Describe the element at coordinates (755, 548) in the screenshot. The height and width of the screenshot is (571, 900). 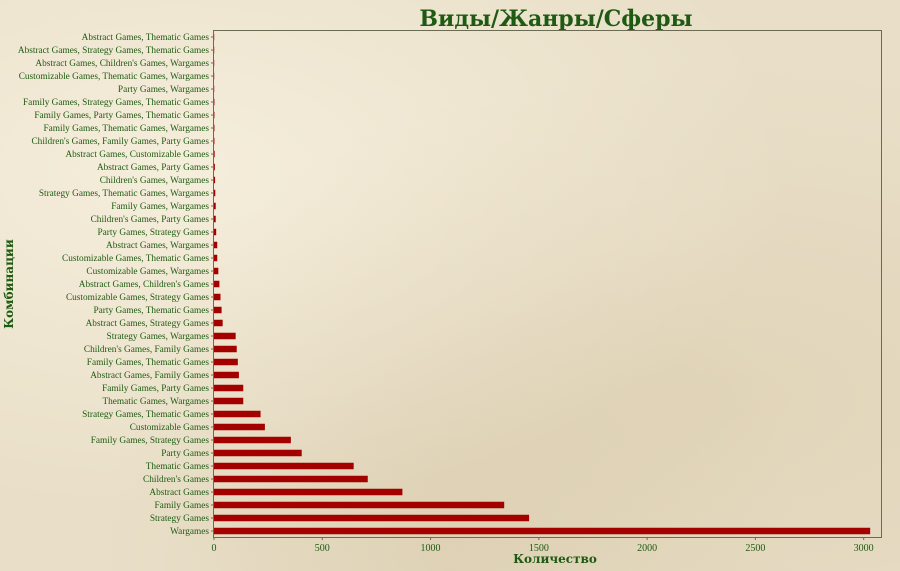
I see `x-tick-label-5: 2500` at that location.